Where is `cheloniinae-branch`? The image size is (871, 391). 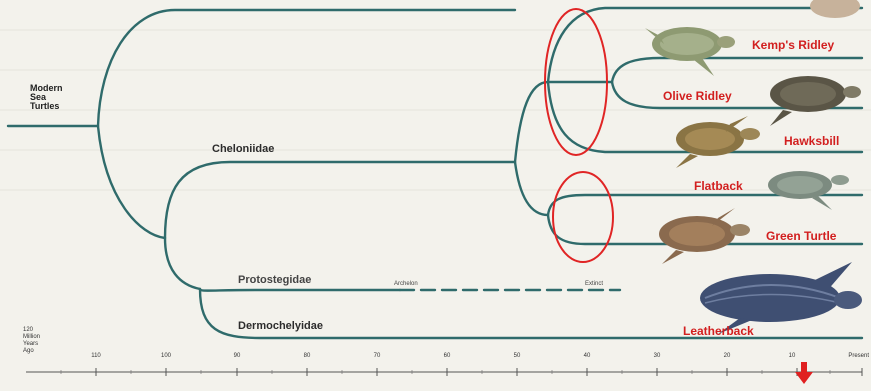 cheloniinae-branch is located at coordinates (531, 122).